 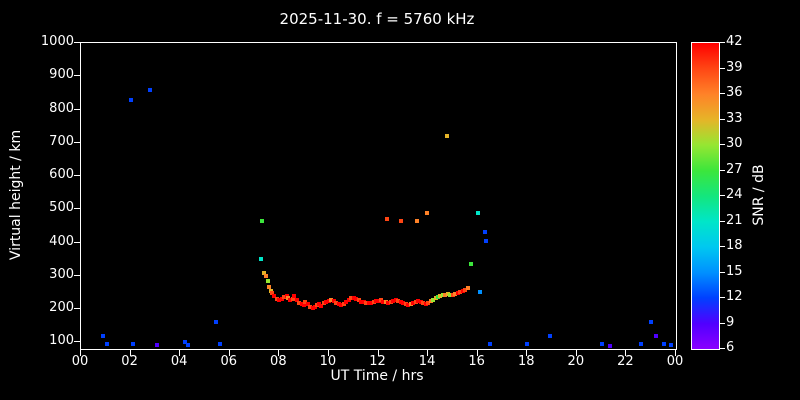 I want to click on y-tick-label: 300, so click(x=61, y=274).